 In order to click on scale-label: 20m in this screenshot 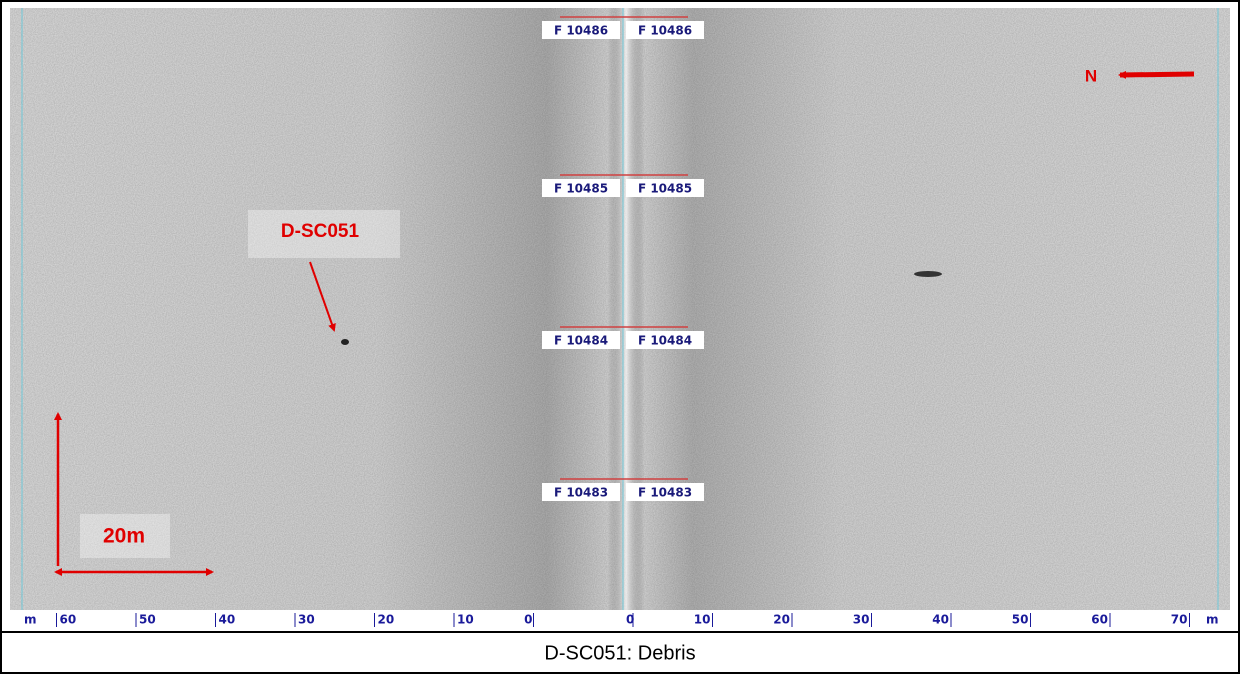, I will do `click(124, 536)`.